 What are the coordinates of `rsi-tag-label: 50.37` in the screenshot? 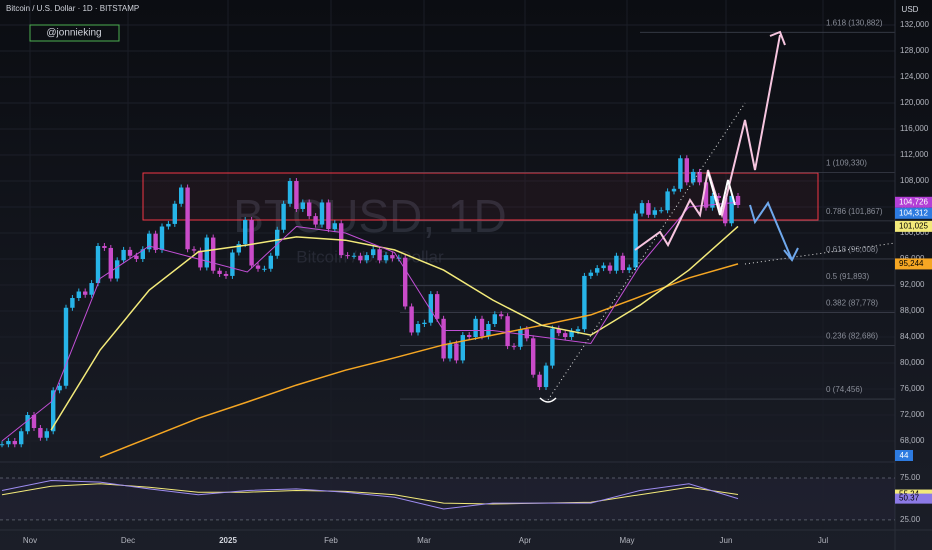 It's located at (909, 498).